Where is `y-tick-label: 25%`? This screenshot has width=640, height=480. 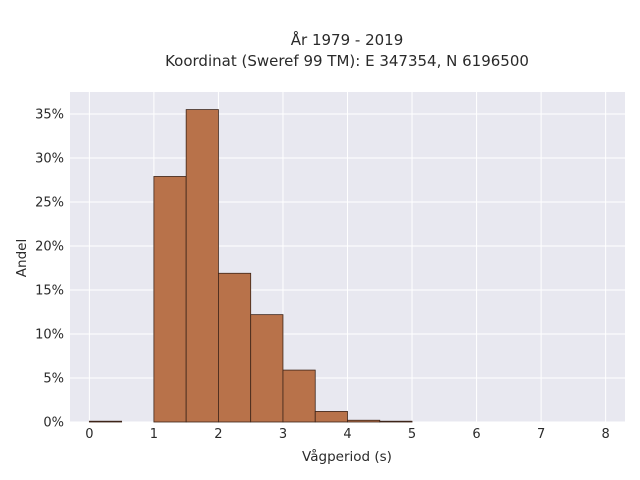 y-tick-label: 25% is located at coordinates (49, 203).